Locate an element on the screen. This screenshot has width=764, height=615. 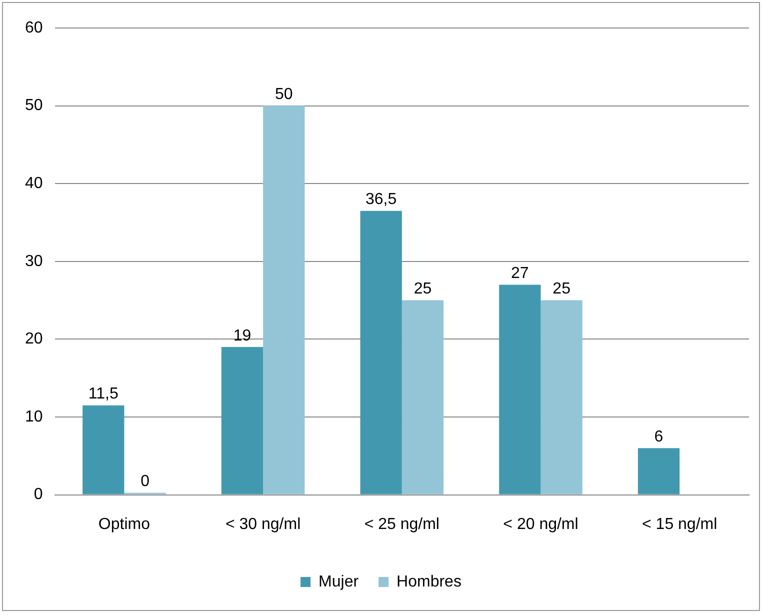
data-label: 36,5 is located at coordinates (381, 199).